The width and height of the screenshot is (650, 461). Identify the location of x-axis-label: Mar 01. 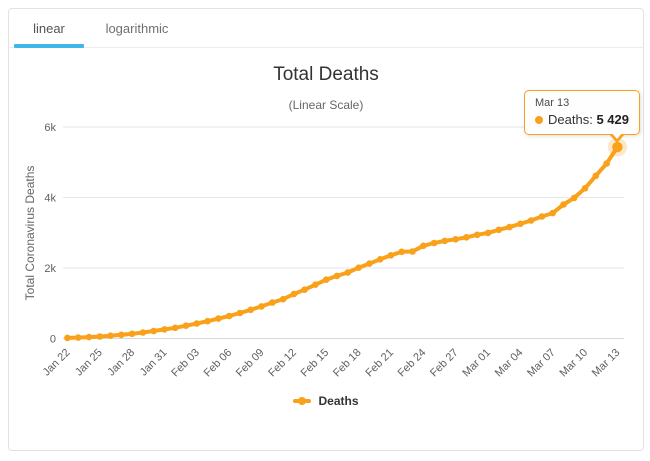
(476, 363).